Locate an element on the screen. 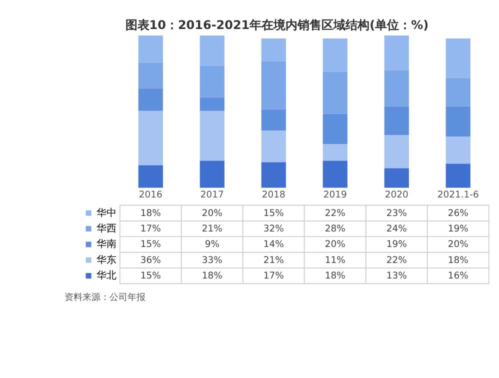 The image size is (499, 378). data-label: 36% is located at coordinates (151, 260).